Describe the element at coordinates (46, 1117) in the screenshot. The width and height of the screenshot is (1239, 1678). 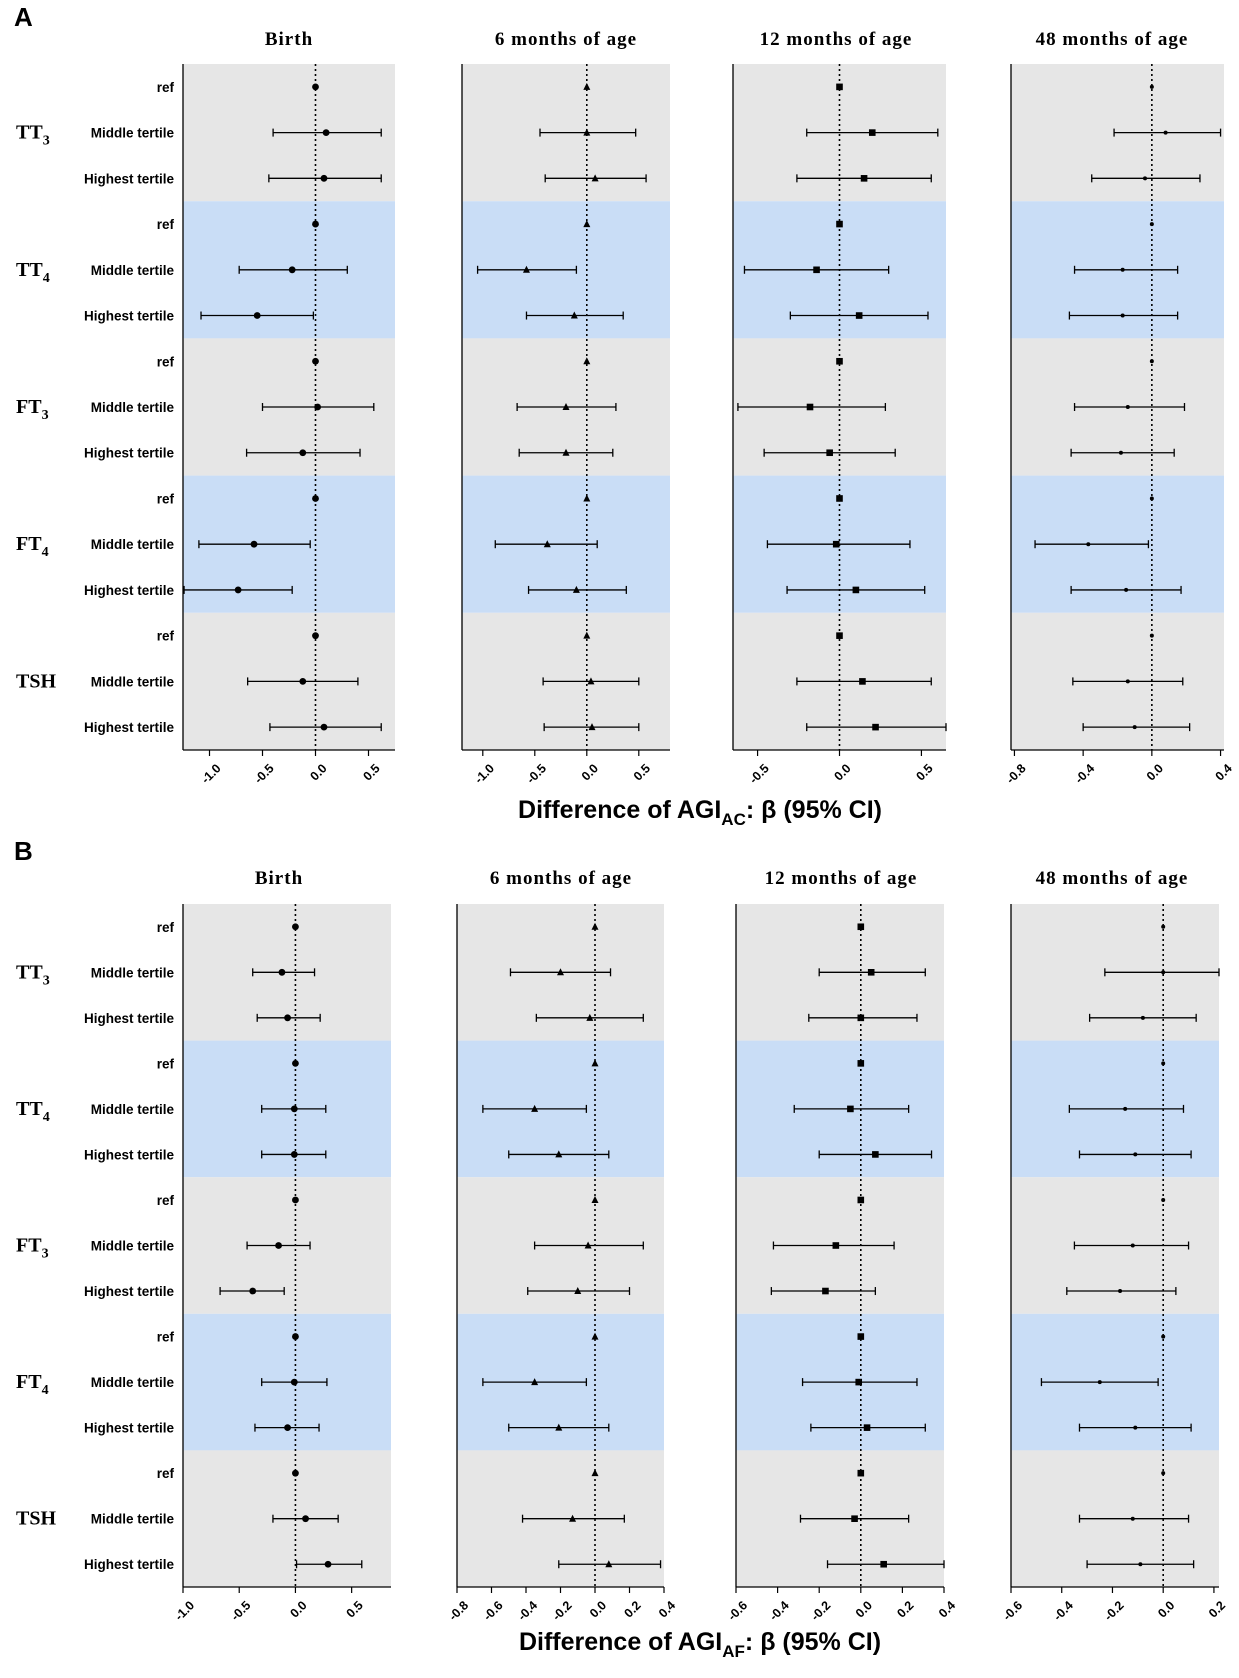
I see `group-label-sub: 4` at that location.